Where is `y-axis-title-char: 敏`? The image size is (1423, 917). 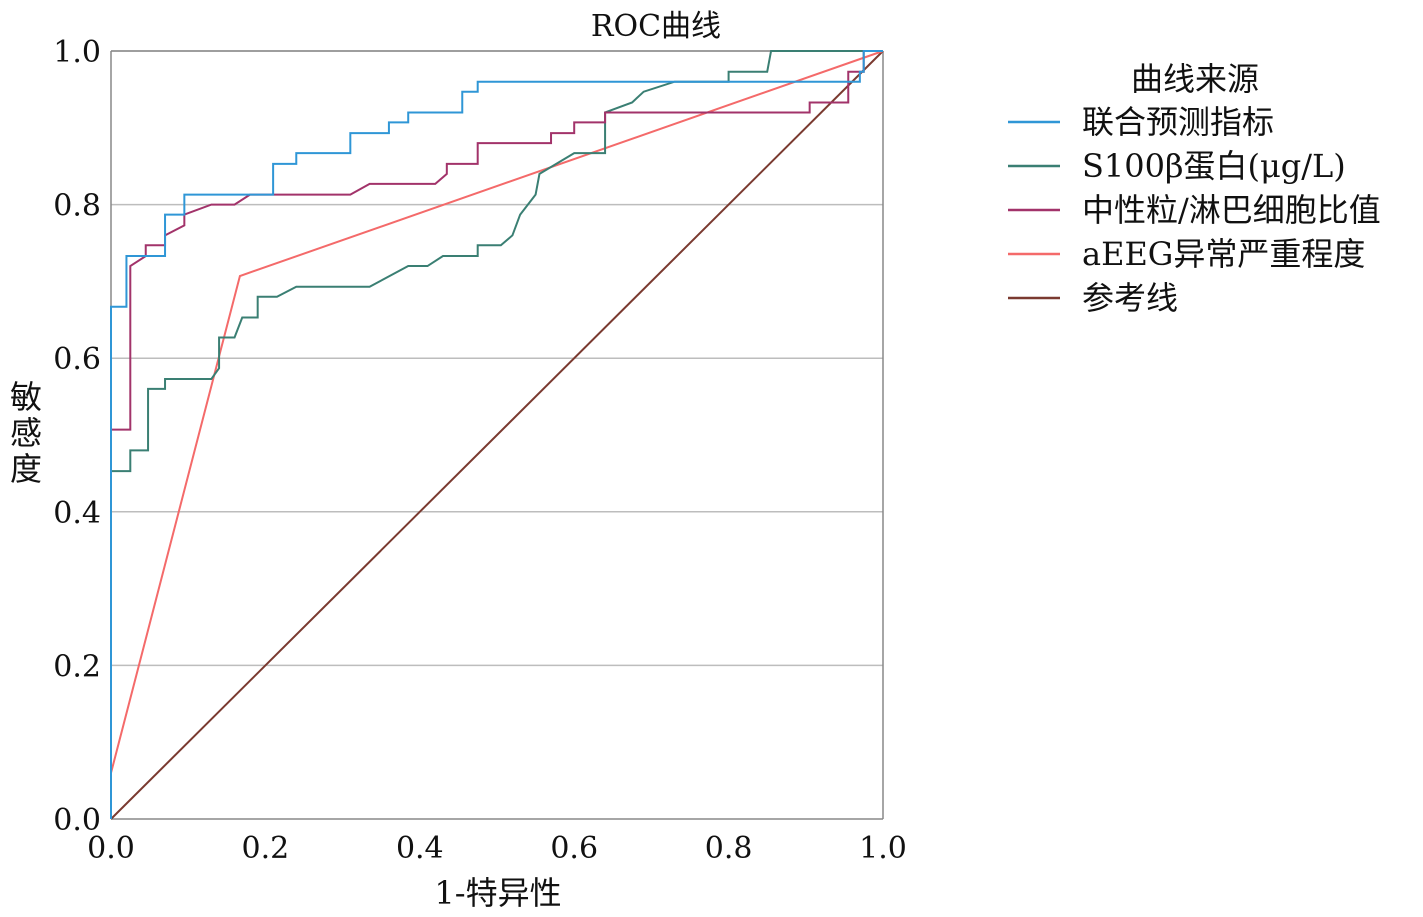 y-axis-title-char: 敏 is located at coordinates (26, 397).